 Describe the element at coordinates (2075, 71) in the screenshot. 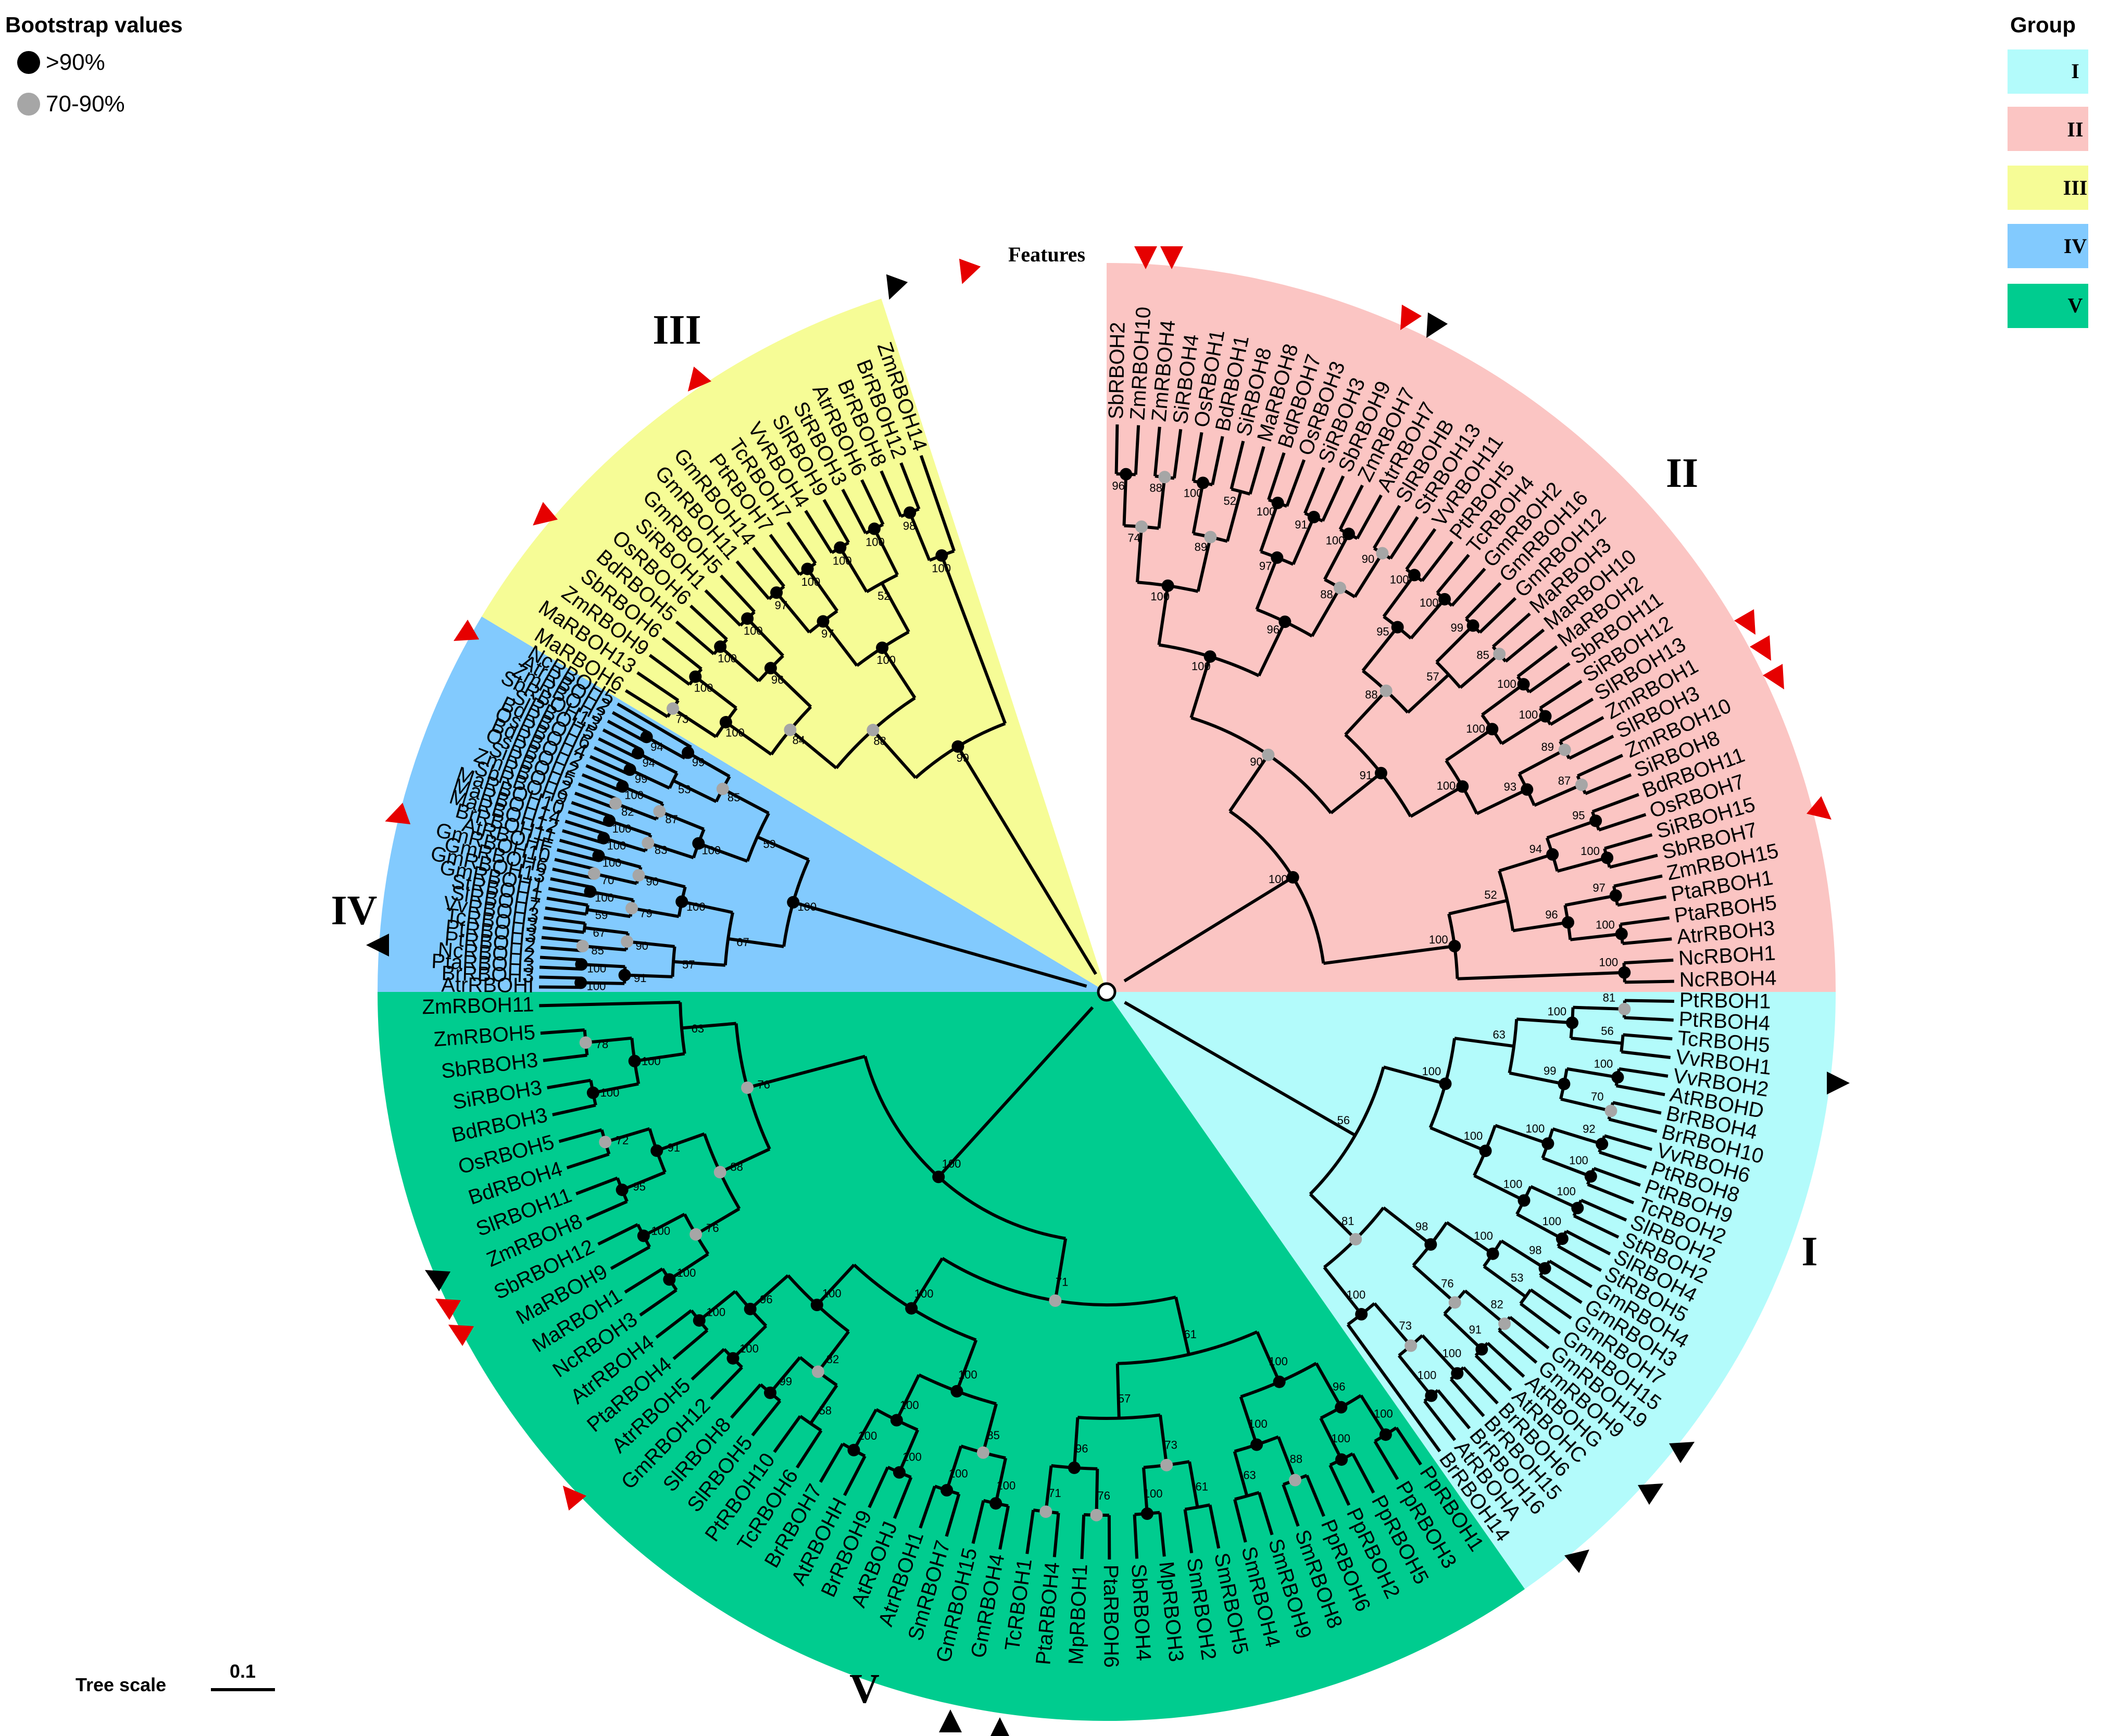

I see `group-I-legend-label: I` at that location.